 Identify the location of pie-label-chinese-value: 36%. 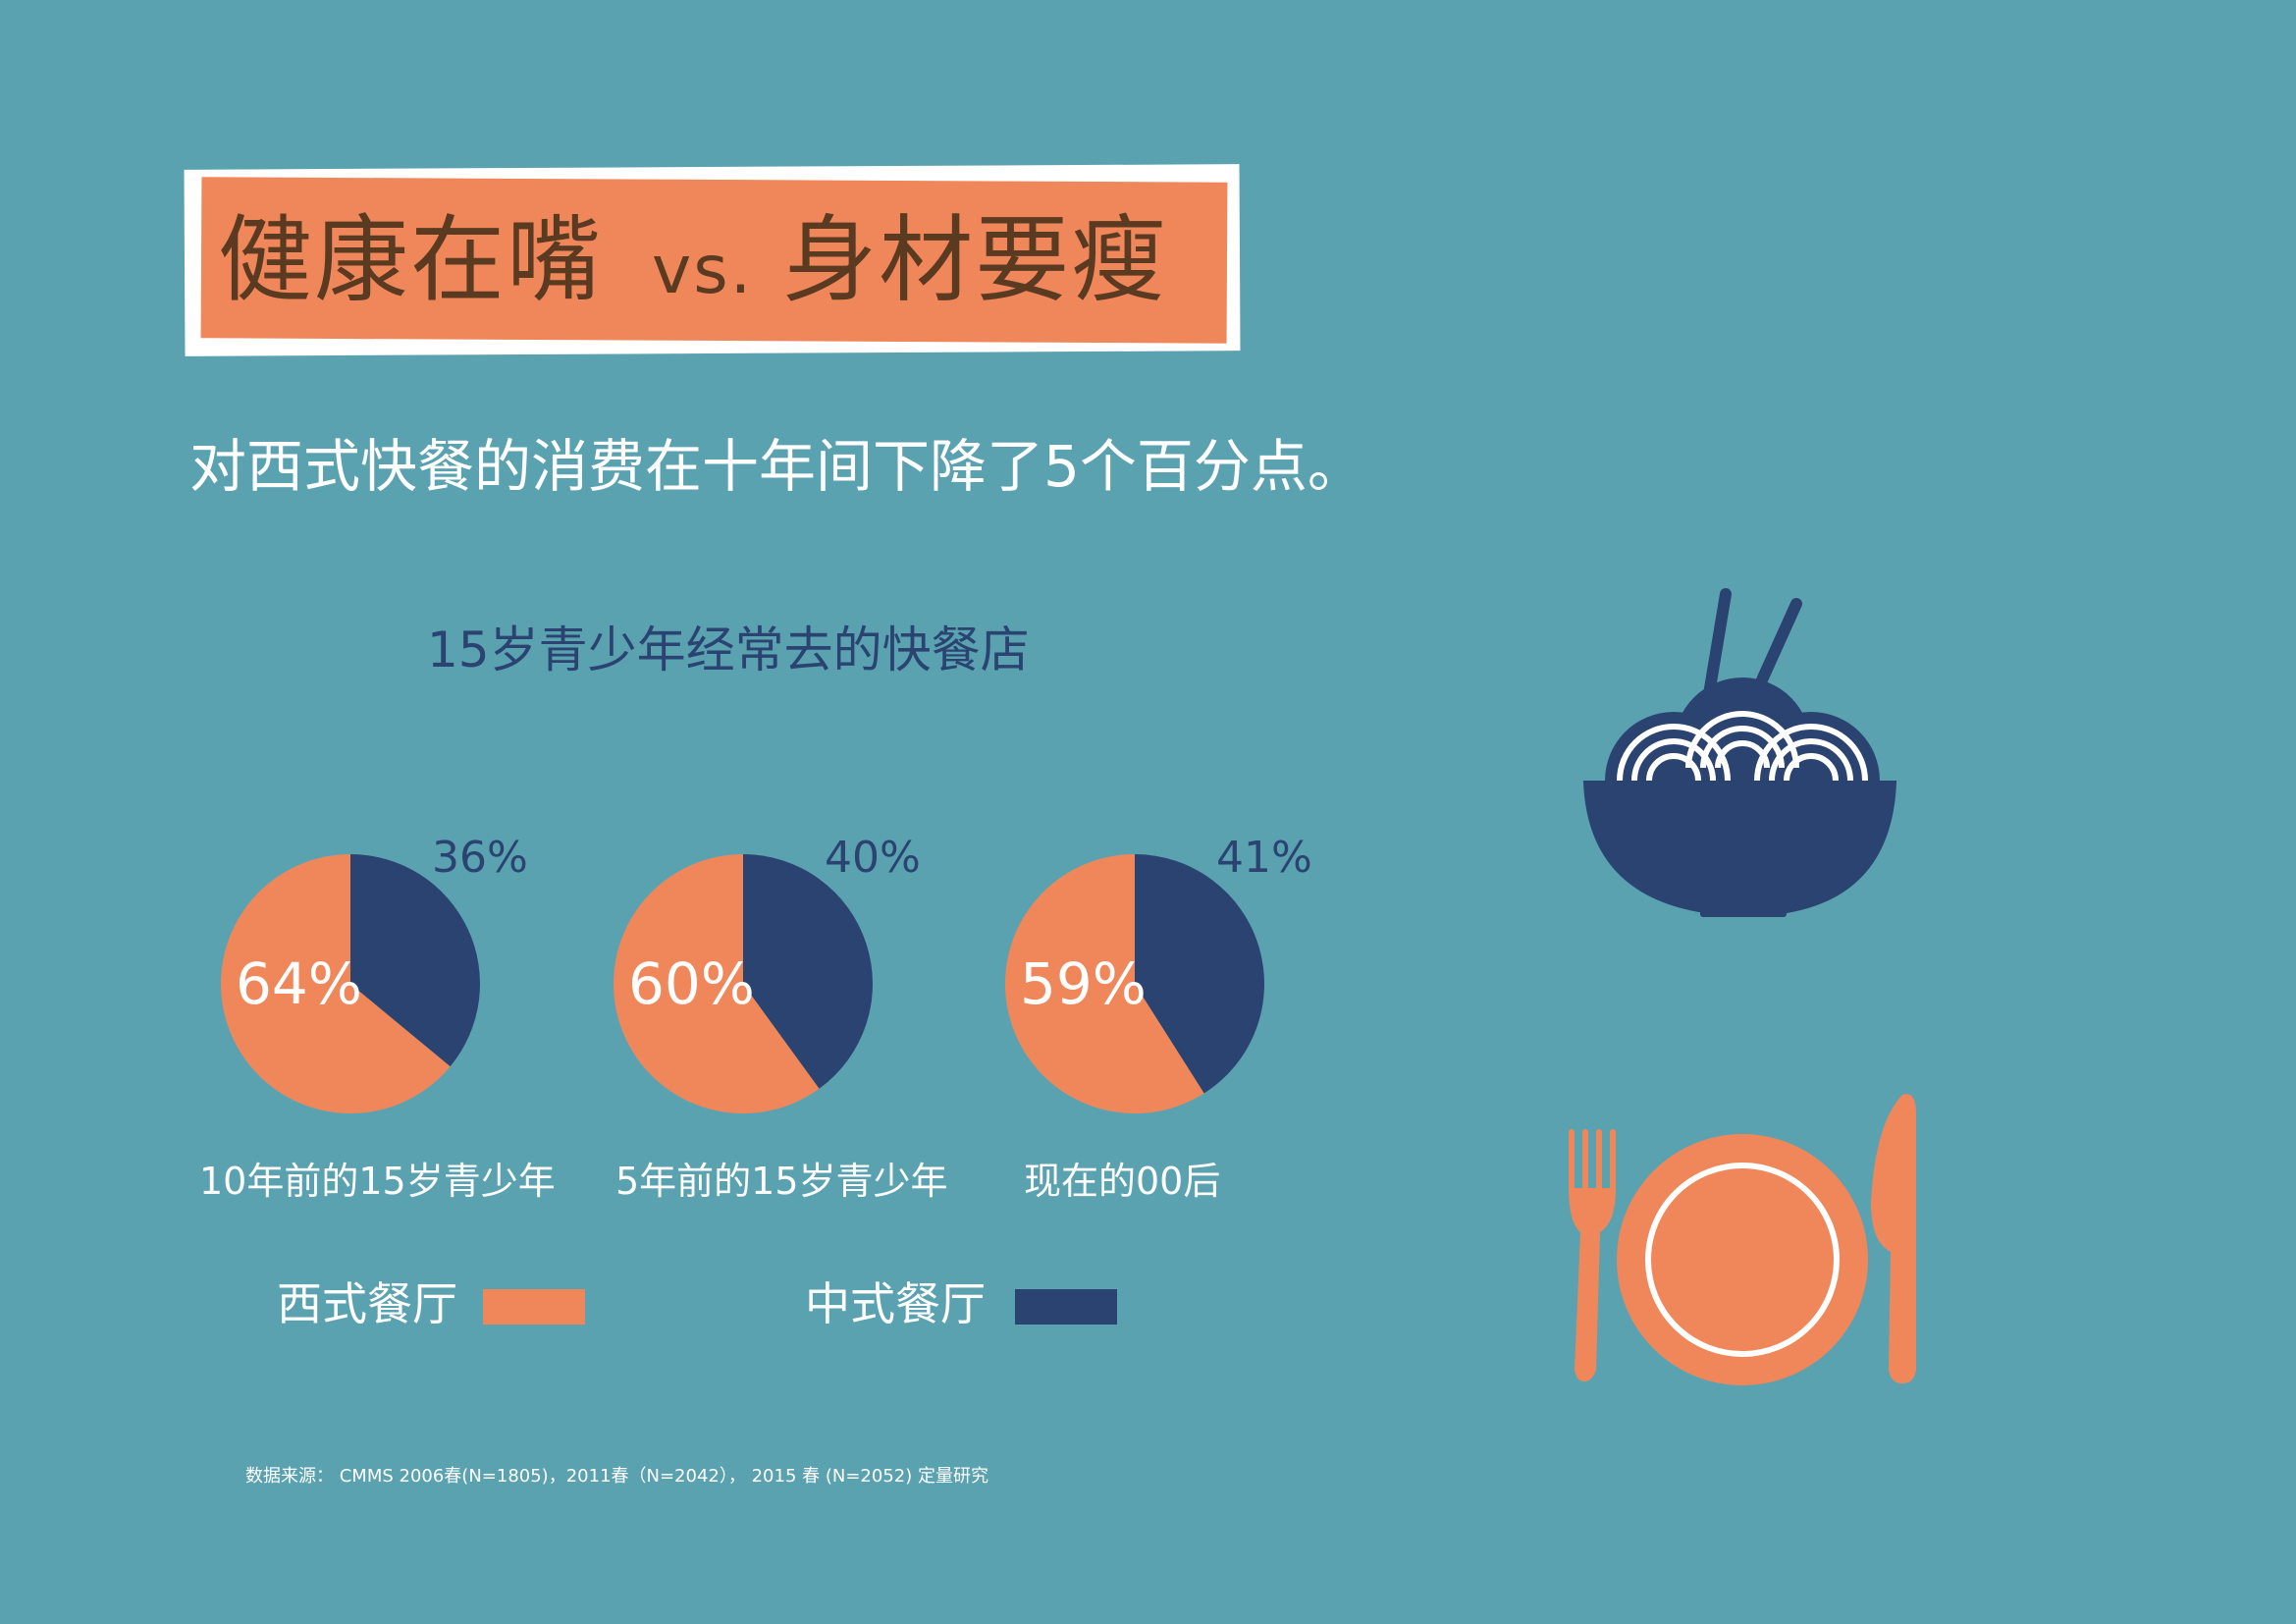
(480, 858).